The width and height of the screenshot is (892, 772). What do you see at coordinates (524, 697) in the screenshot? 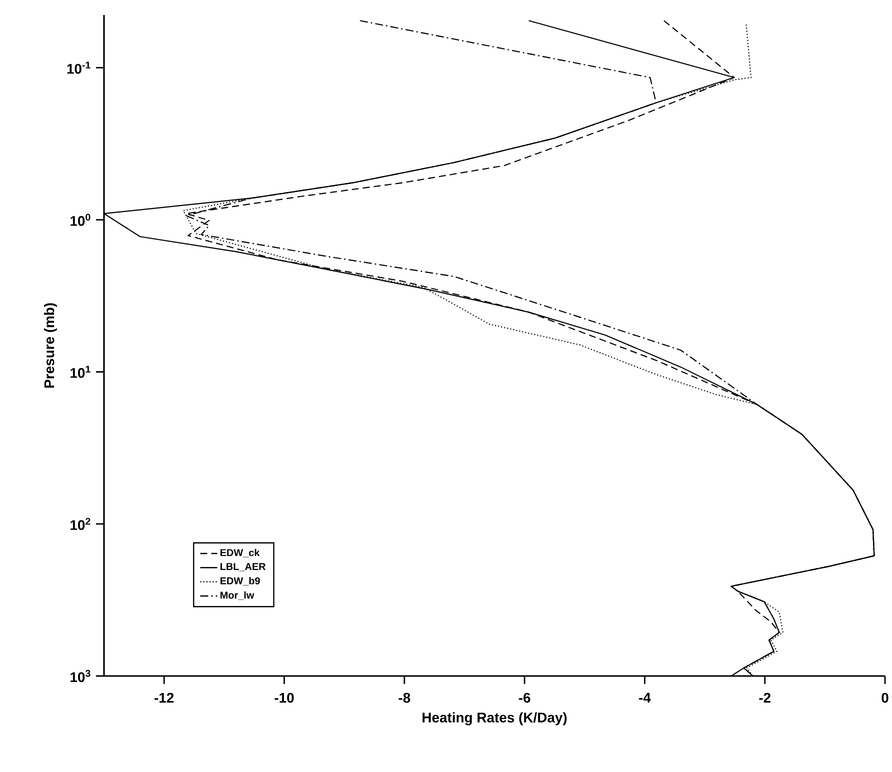
I see `x-tick-label: -6` at bounding box center [524, 697].